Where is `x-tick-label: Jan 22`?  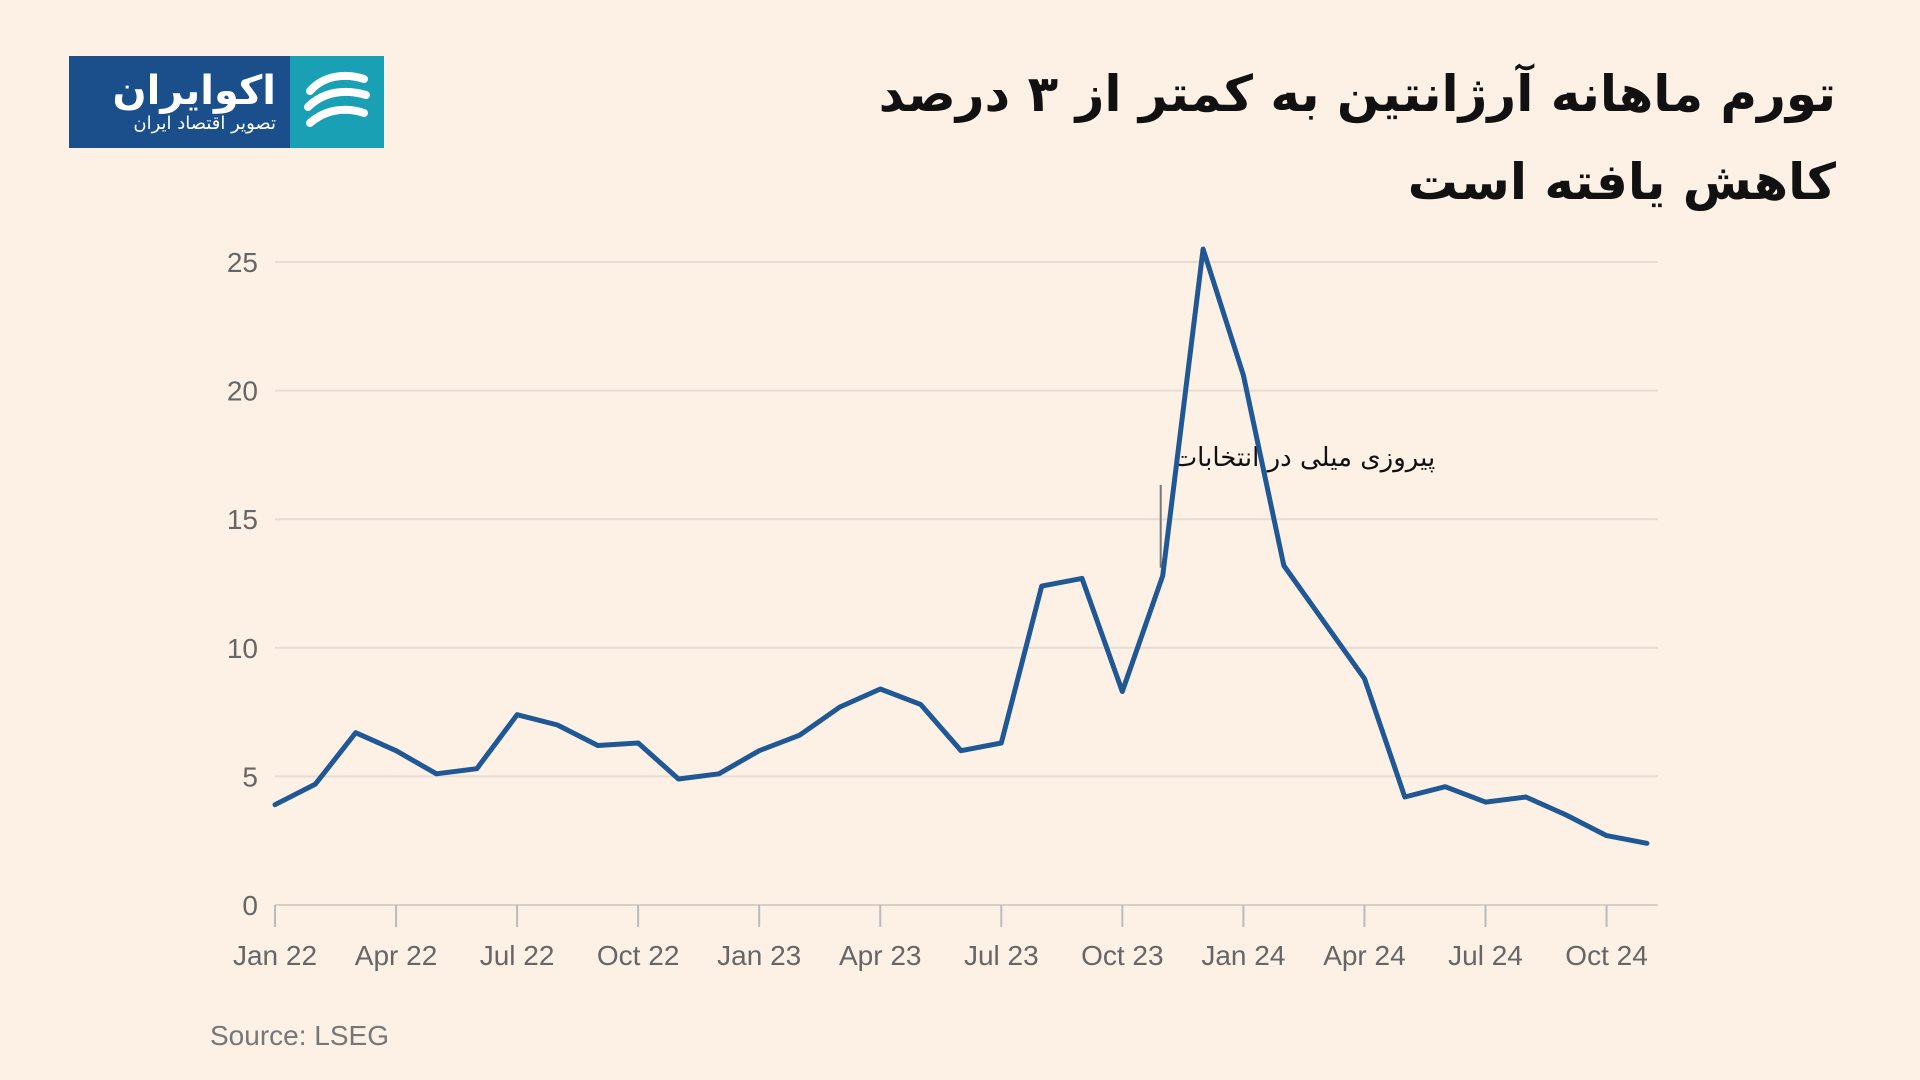 x-tick-label: Jan 22 is located at coordinates (275, 955).